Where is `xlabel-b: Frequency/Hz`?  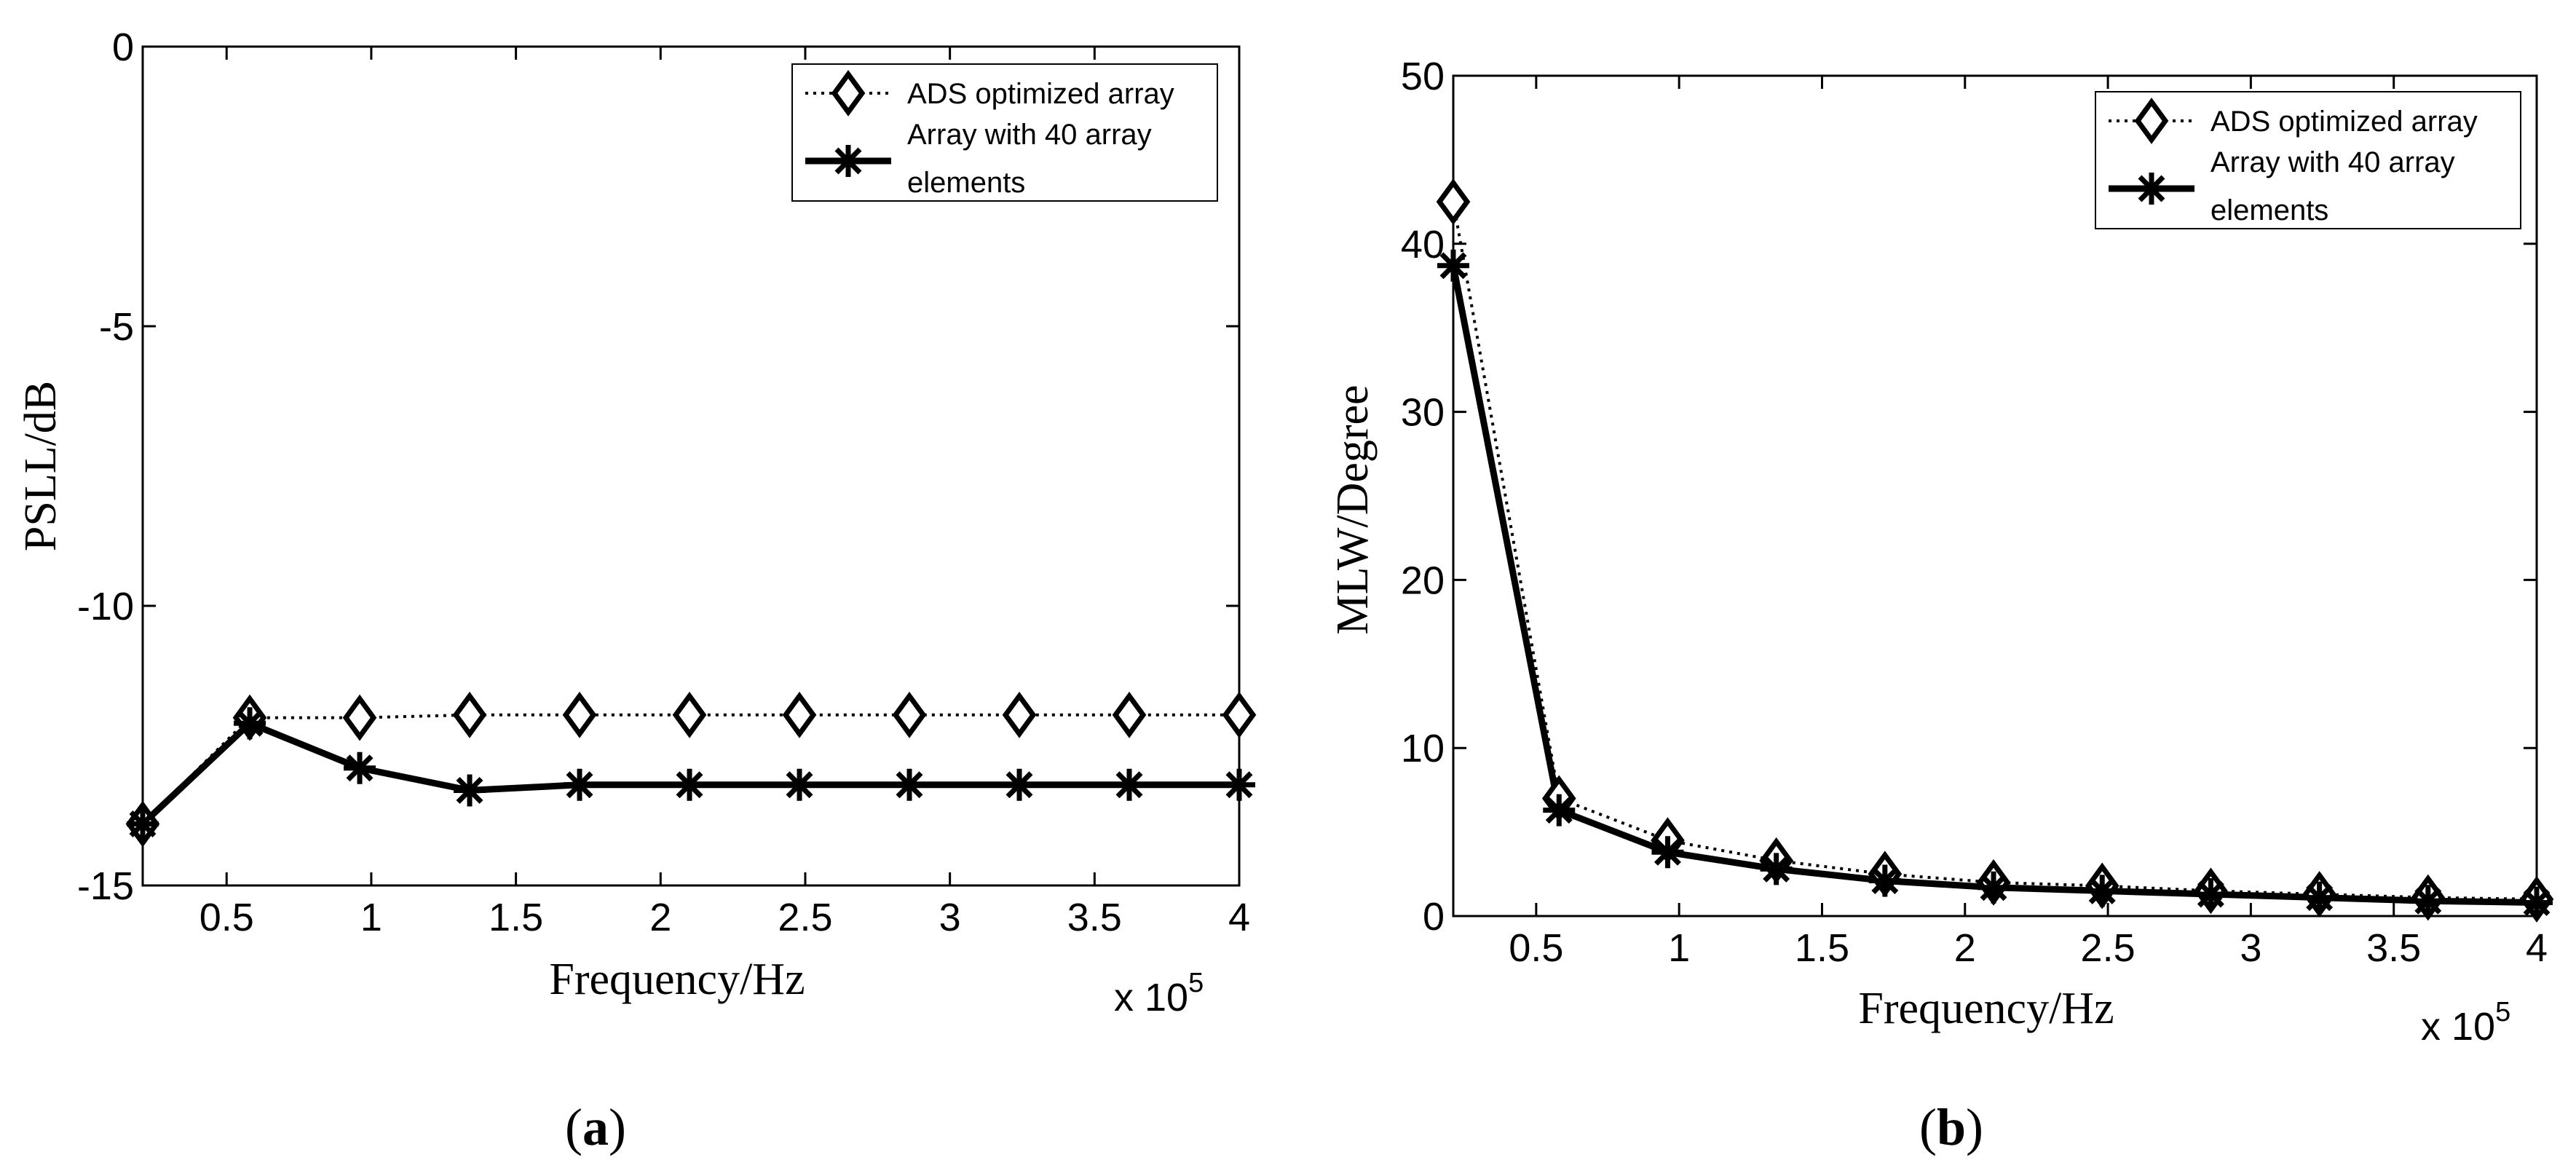
xlabel-b: Frequency/Hz is located at coordinates (1986, 1009).